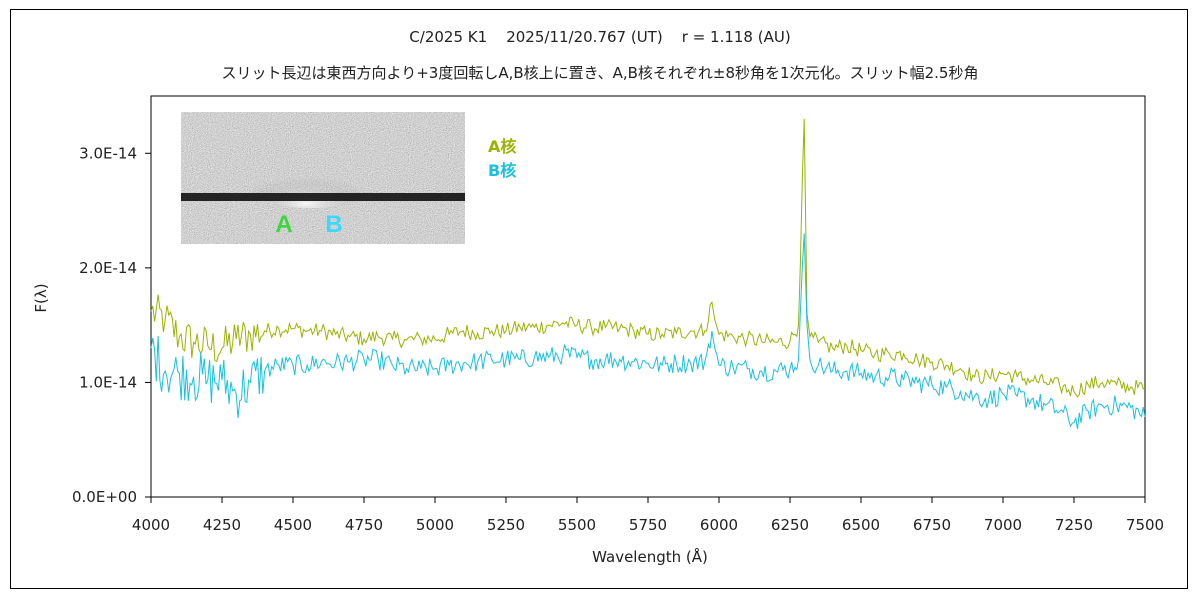 Image resolution: width=1200 pixels, height=600 pixels. Describe the element at coordinates (1003, 525) in the screenshot. I see `x-tick-label: 7000` at that location.